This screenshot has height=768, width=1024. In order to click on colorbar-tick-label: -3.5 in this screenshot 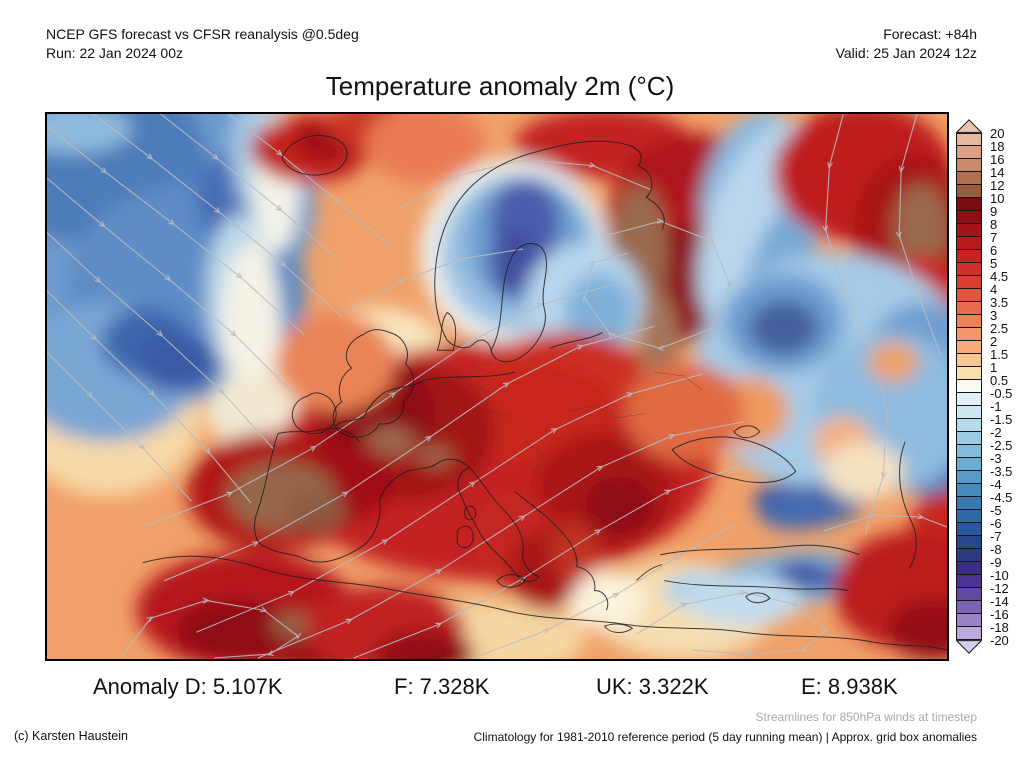, I will do `click(1001, 471)`.